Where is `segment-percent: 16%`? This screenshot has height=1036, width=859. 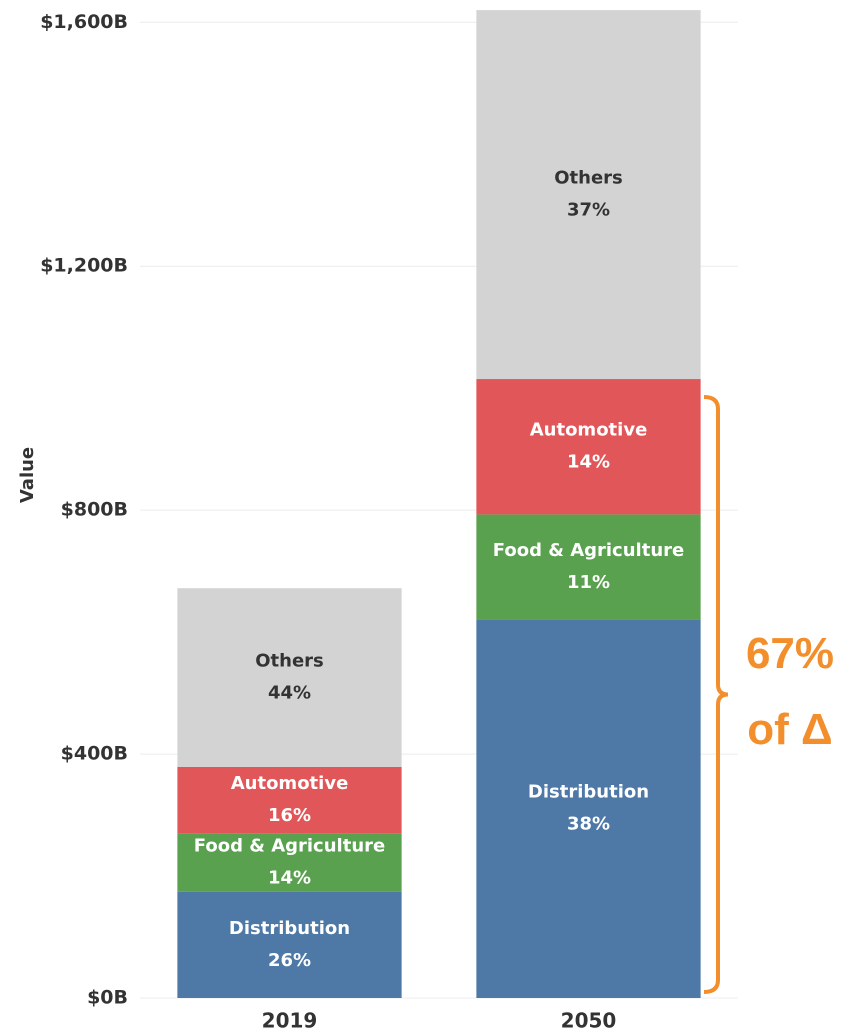 segment-percent: 16% is located at coordinates (289, 815).